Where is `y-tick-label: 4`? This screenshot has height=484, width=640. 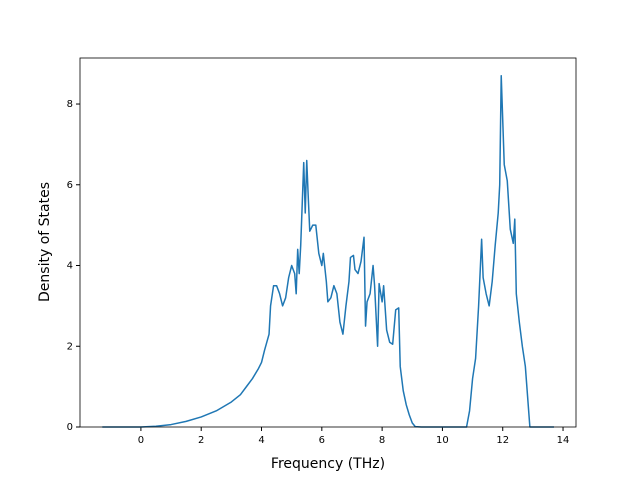 y-tick-label: 4 is located at coordinates (70, 266).